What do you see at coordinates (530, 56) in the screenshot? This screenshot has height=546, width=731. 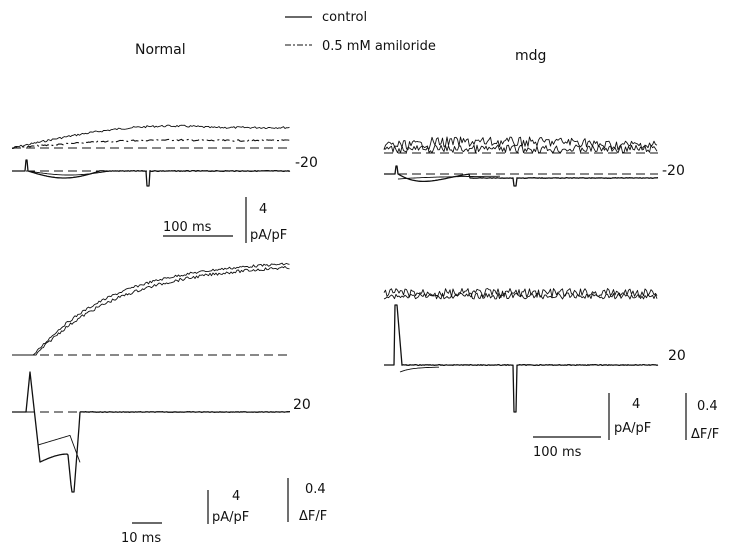 I see `mdg-title: mdg` at bounding box center [530, 56].